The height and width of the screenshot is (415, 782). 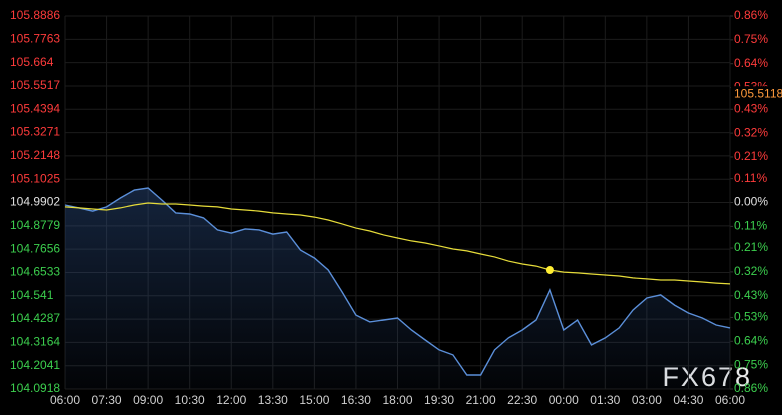 What do you see at coordinates (107, 400) in the screenshot?
I see `x-tick-label: 07:30` at bounding box center [107, 400].